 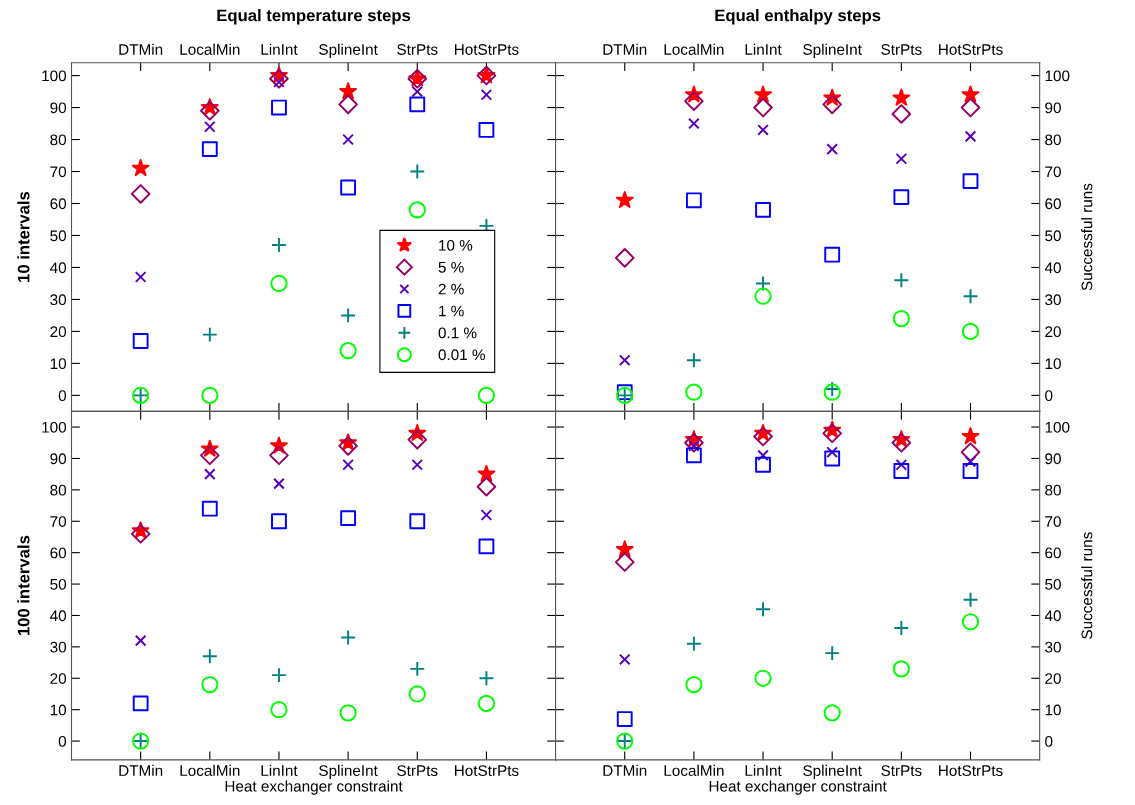 I want to click on legend-label: 10 %, so click(x=456, y=245).